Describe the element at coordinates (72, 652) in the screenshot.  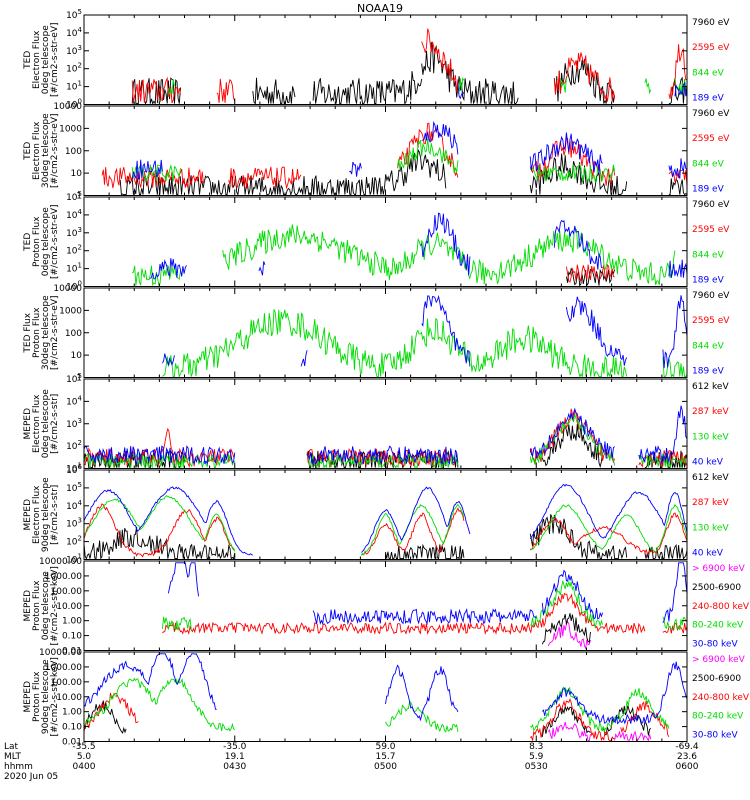
I see `ytick-label-0-01: 0.01` at that location.